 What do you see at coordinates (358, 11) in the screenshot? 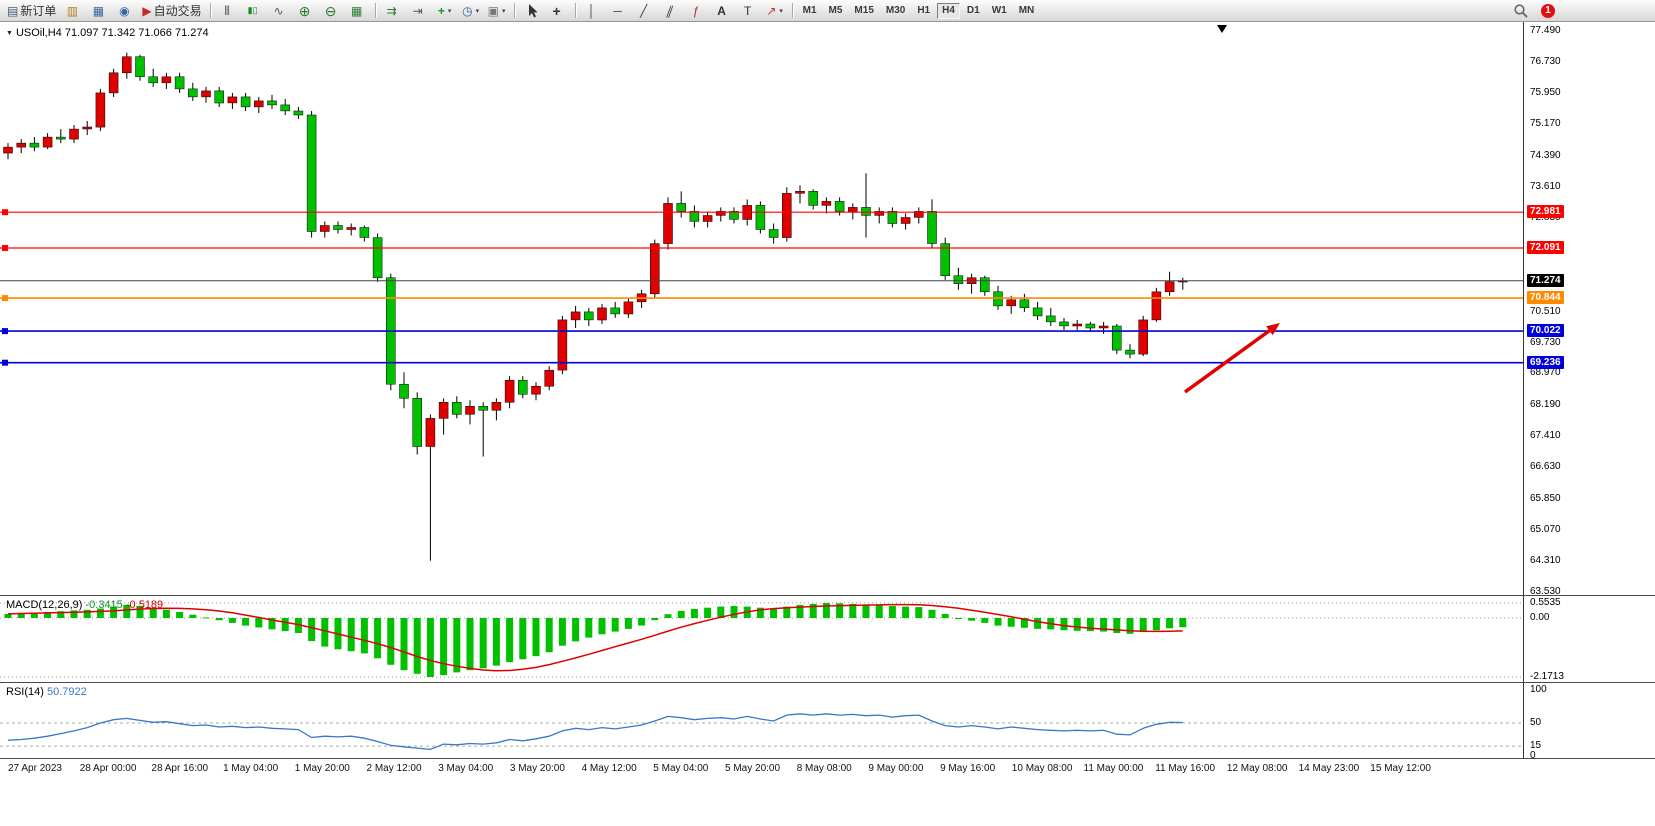
I see `tile-windows-button: ▦` at bounding box center [358, 11].